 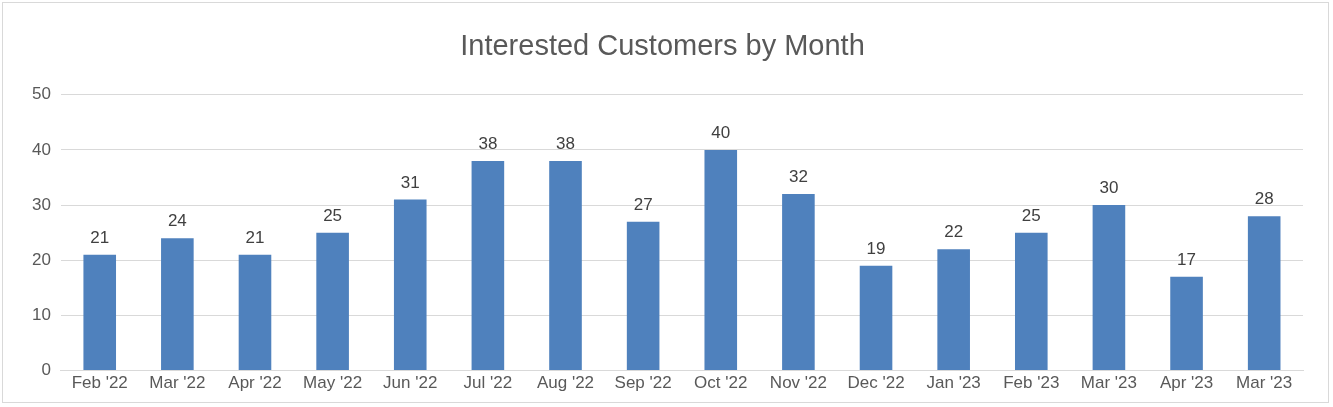 I want to click on data-label: 17, so click(x=1187, y=260).